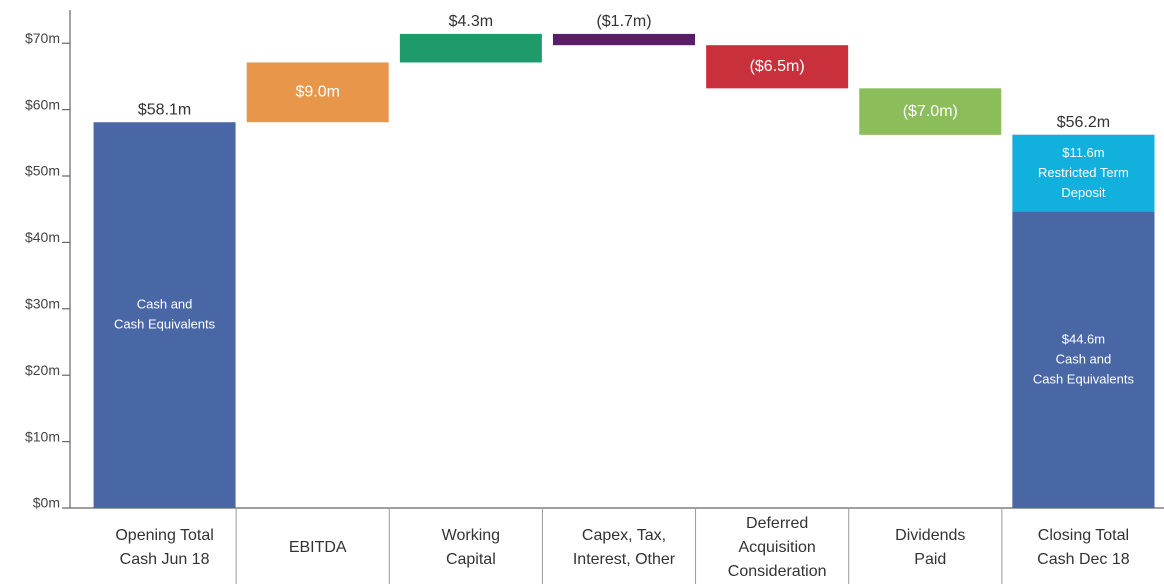 The height and width of the screenshot is (584, 1164). Describe the element at coordinates (777, 523) in the screenshot. I see `x-tick-label: Deferred` at that location.